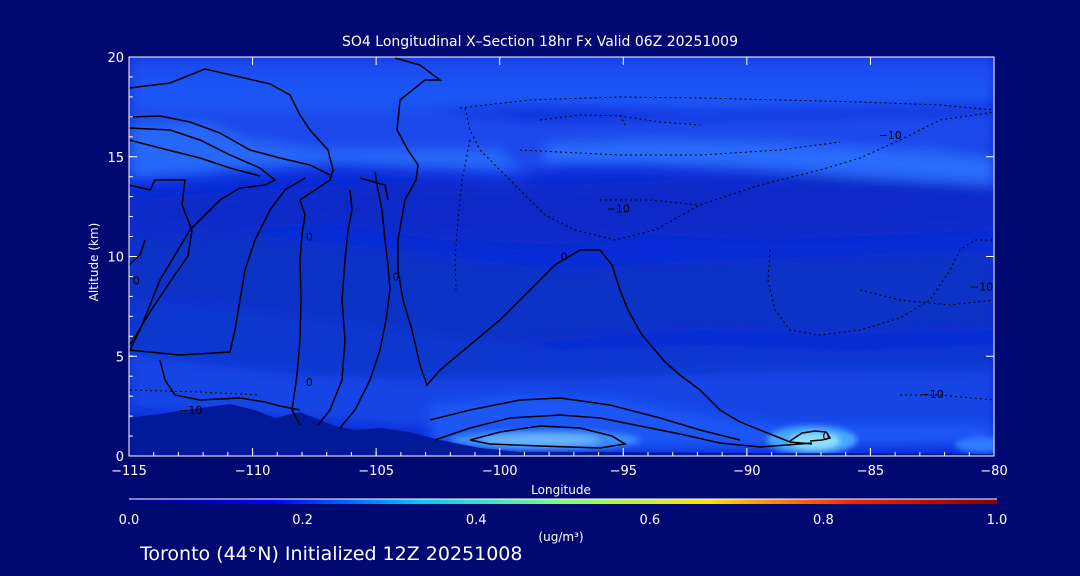  What do you see at coordinates (561, 490) in the screenshot?
I see `x-axis-label: Longitude` at bounding box center [561, 490].